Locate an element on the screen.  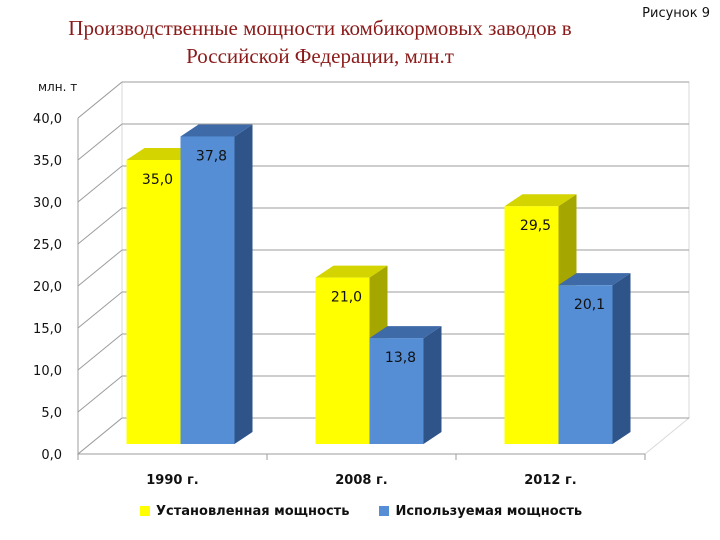
y-tick-label: 10,0 is located at coordinates (47, 371).